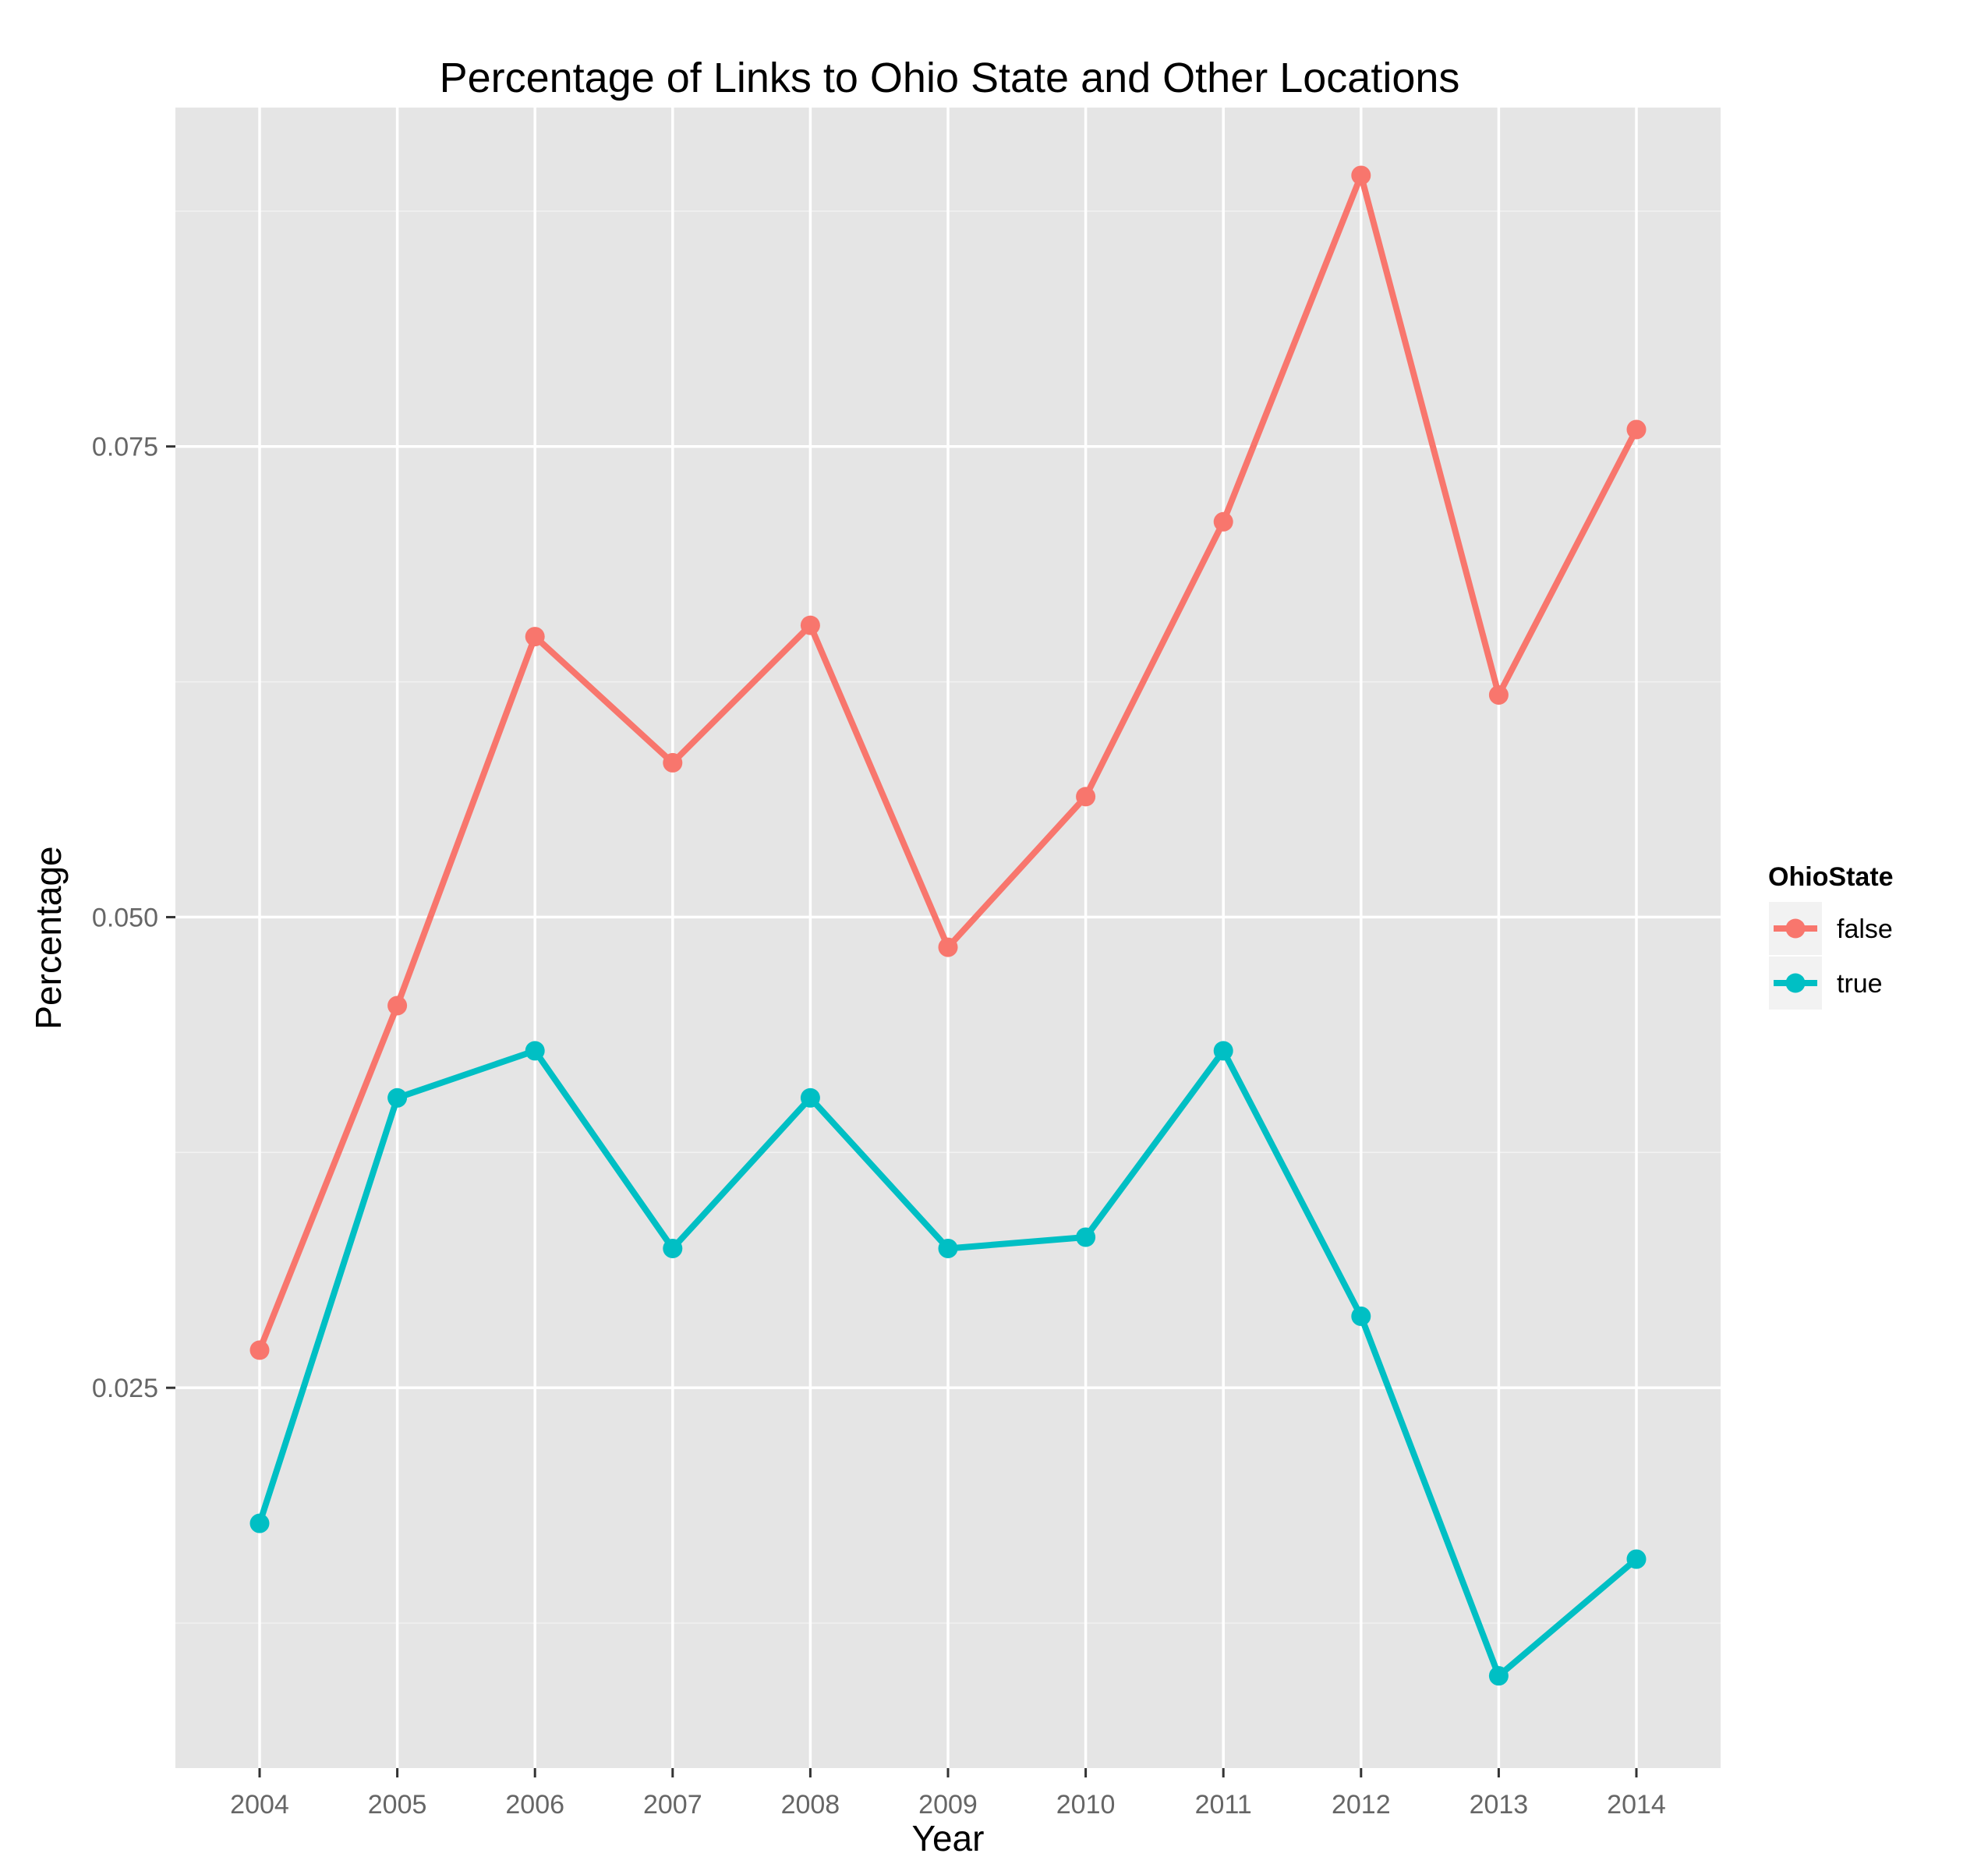 The width and height of the screenshot is (1988, 1871). What do you see at coordinates (125, 447) in the screenshot?
I see `y-tick-label: 0.075` at bounding box center [125, 447].